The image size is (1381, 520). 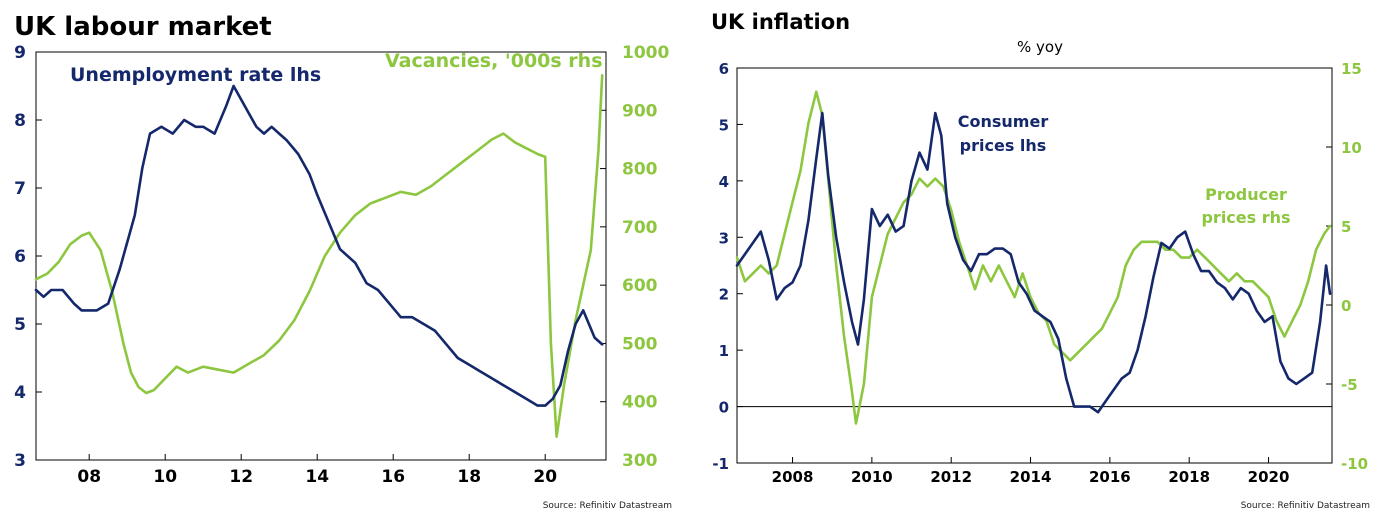 What do you see at coordinates (20, 121) in the screenshot?
I see `y-left-tick-label: 8` at bounding box center [20, 121].